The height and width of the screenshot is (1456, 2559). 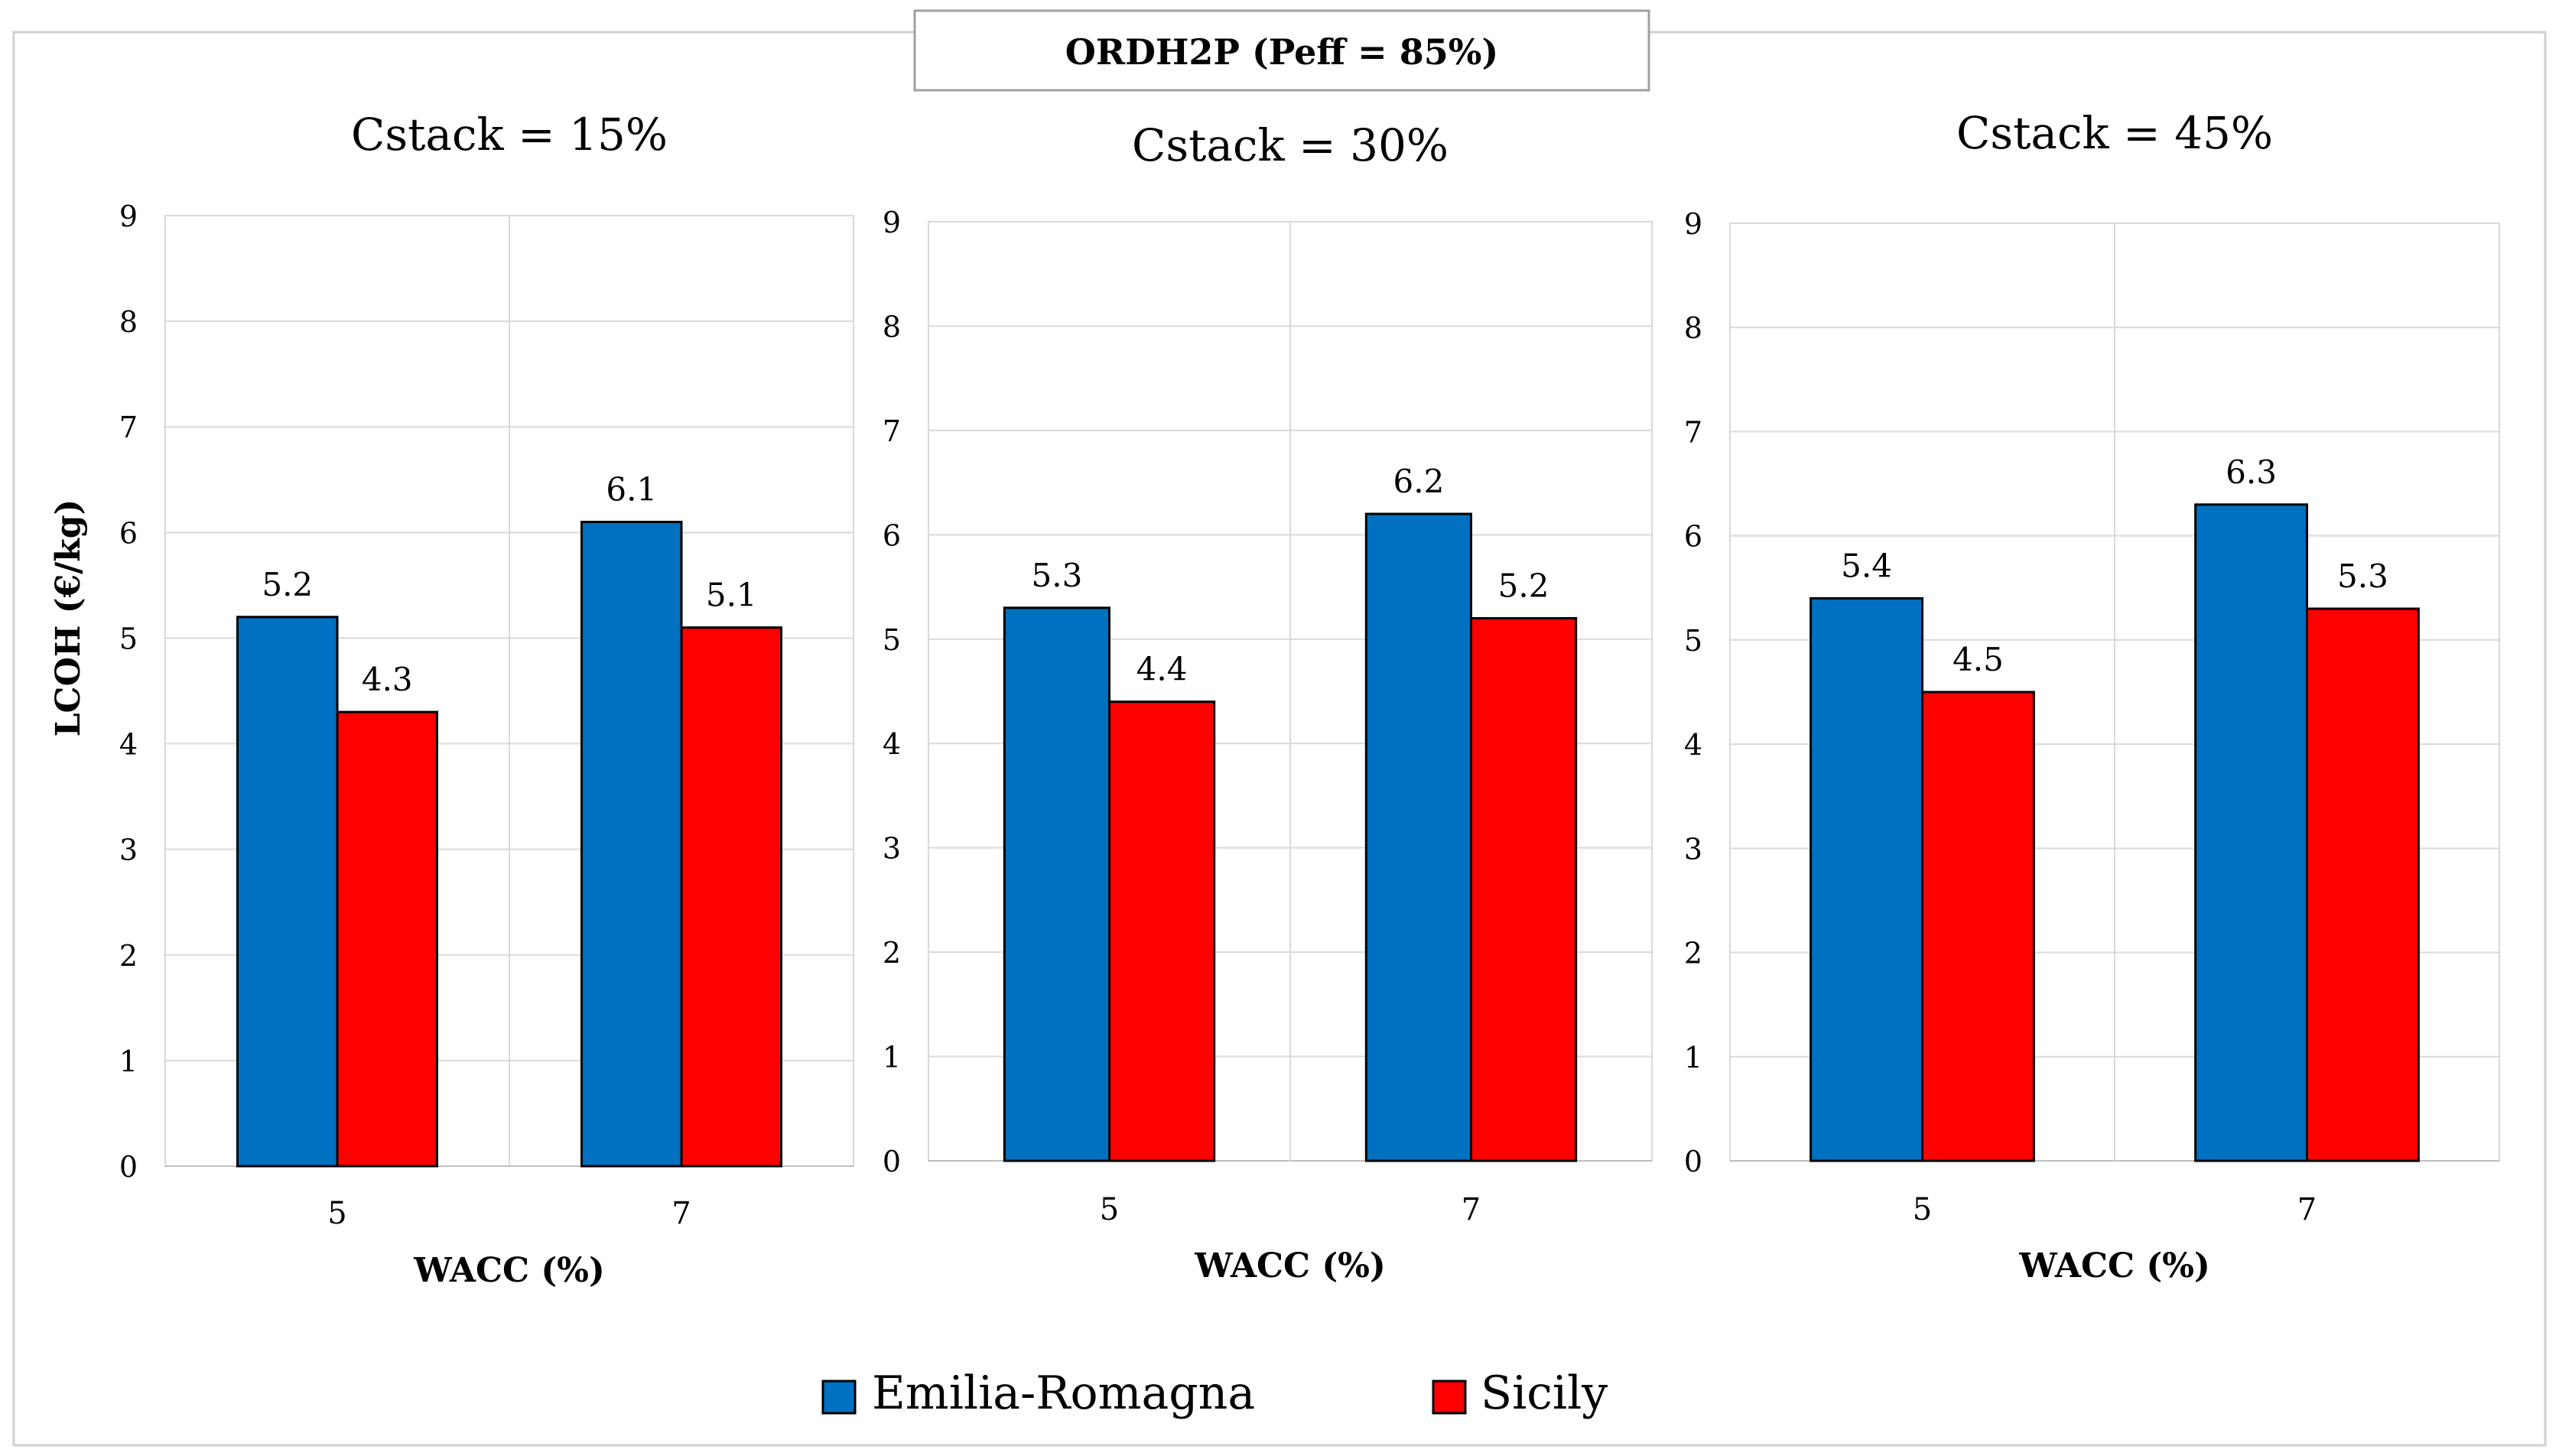 I want to click on data-label: 6.1, so click(x=631, y=490).